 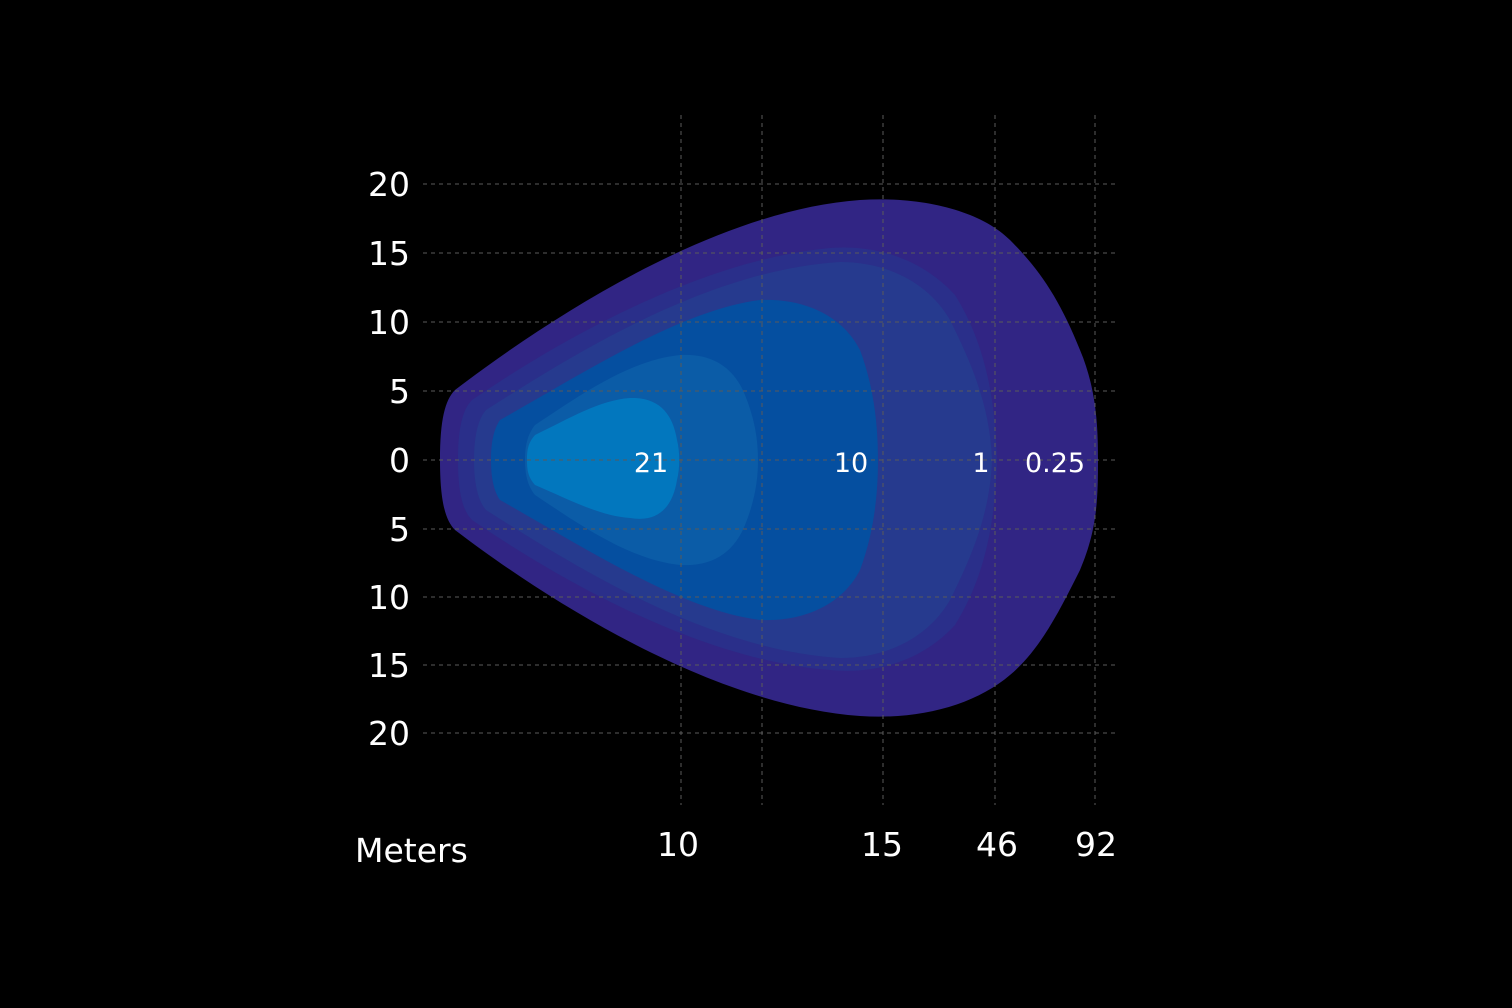 I want to click on y-axis-labels: 20 15 10 5 0 5 10 15 20, so click(x=389, y=459).